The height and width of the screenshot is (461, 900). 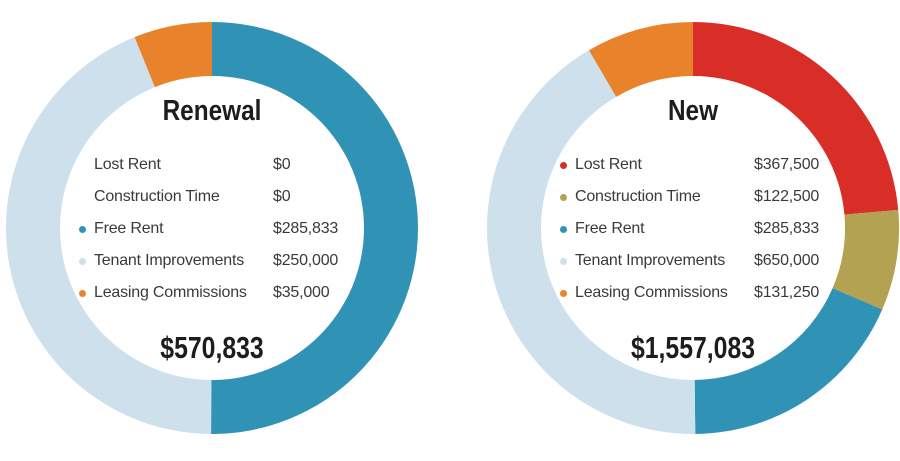 I want to click on legend-row-lost-rent: Lost Rent $0, so click(x=234, y=165).